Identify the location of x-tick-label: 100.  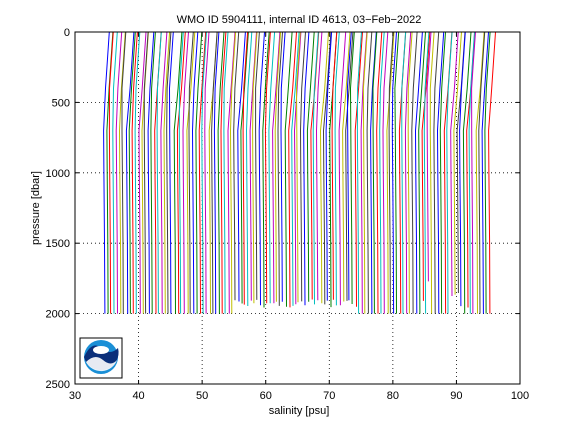
(520, 396).